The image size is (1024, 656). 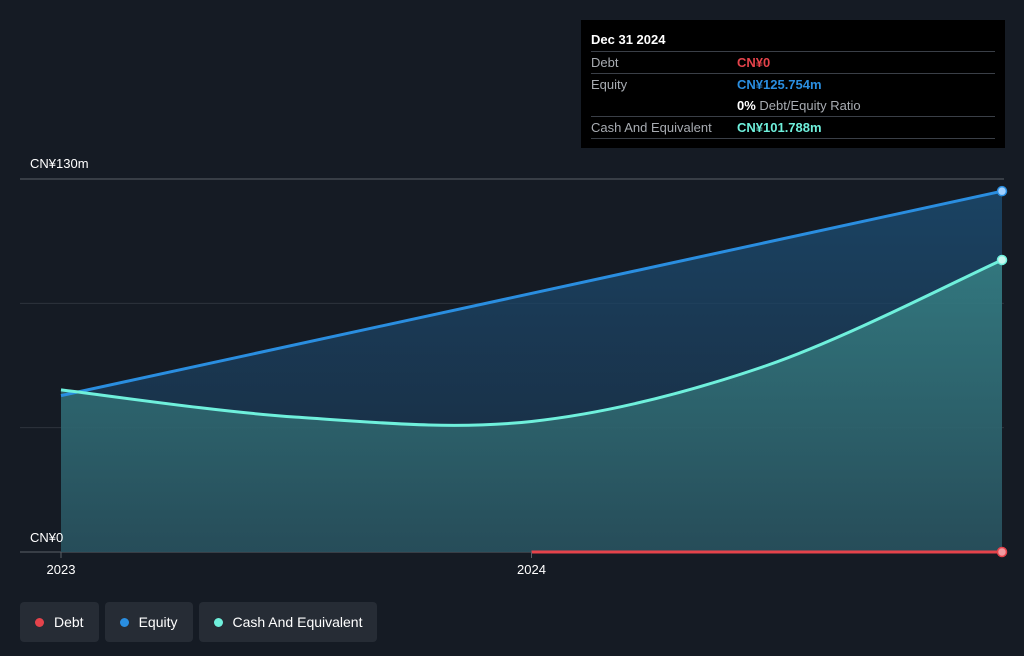 I want to click on tooltip-equity-row: Equity CN¥125.754m, so click(x=793, y=84).